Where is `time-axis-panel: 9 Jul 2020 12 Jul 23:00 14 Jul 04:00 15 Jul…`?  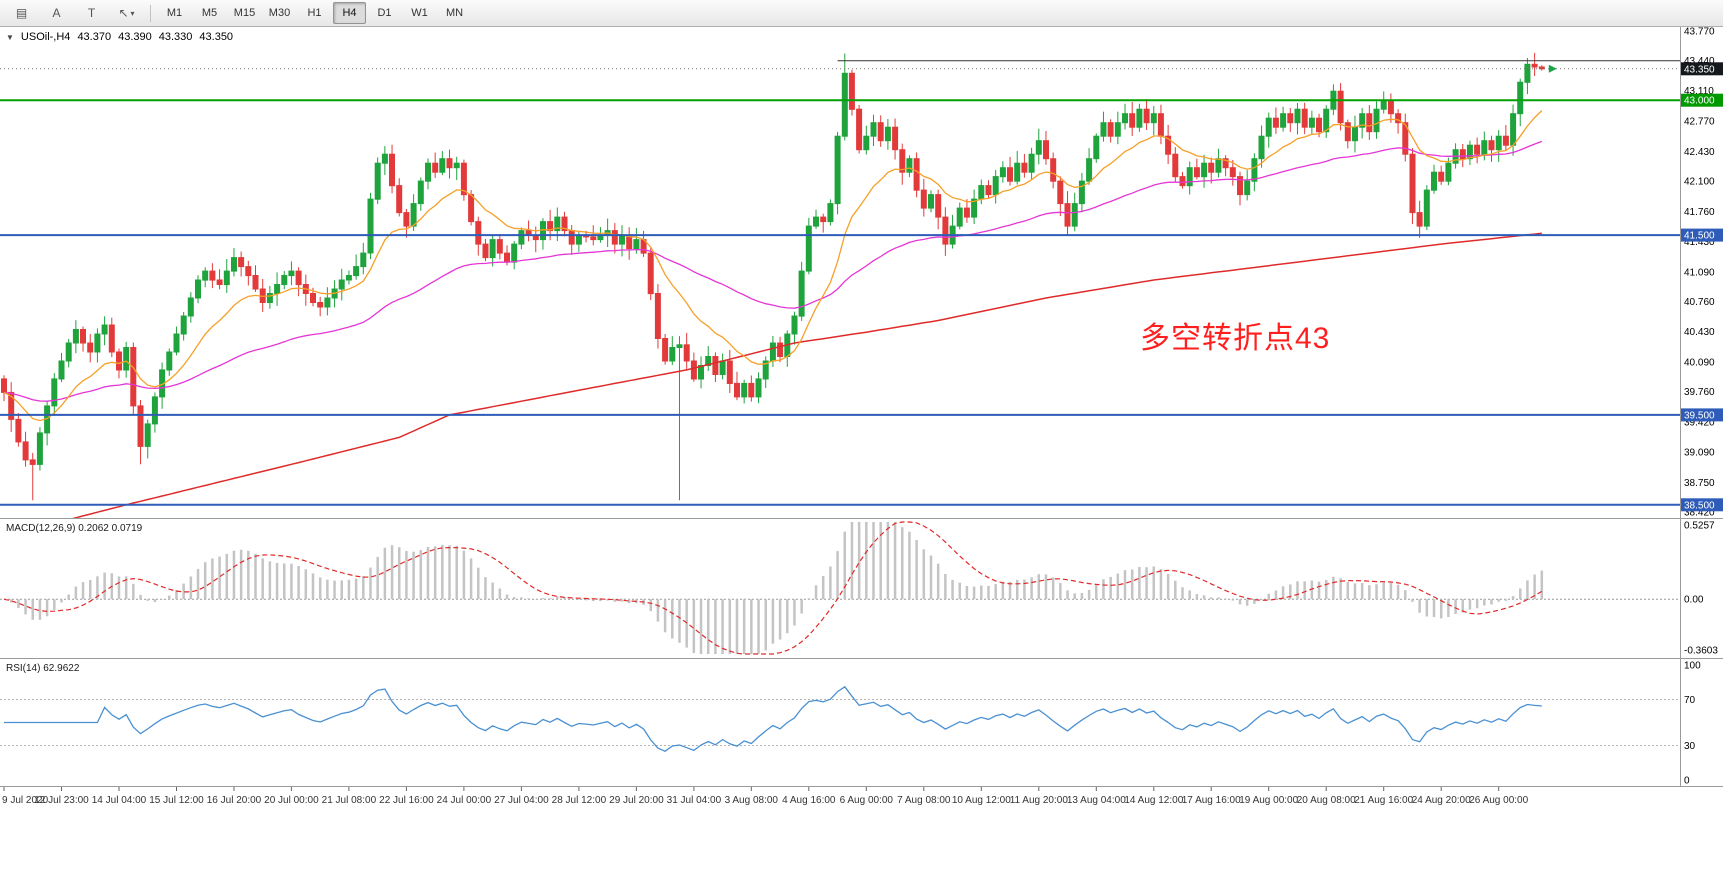
time-axis-panel: 9 Jul 2020 12 Jul 23:00 14 Jul 04:00 15 Jul… is located at coordinates (861, 840).